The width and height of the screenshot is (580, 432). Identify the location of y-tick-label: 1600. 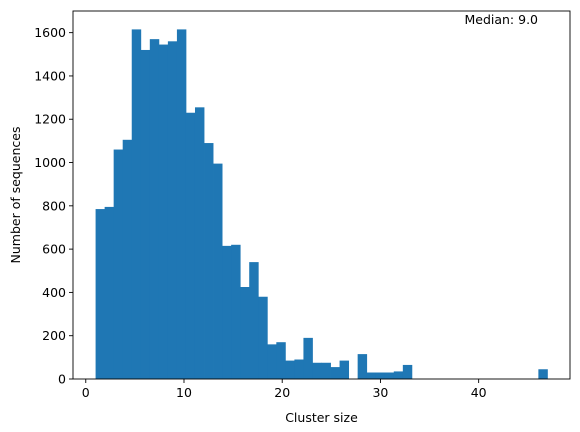
(50, 32).